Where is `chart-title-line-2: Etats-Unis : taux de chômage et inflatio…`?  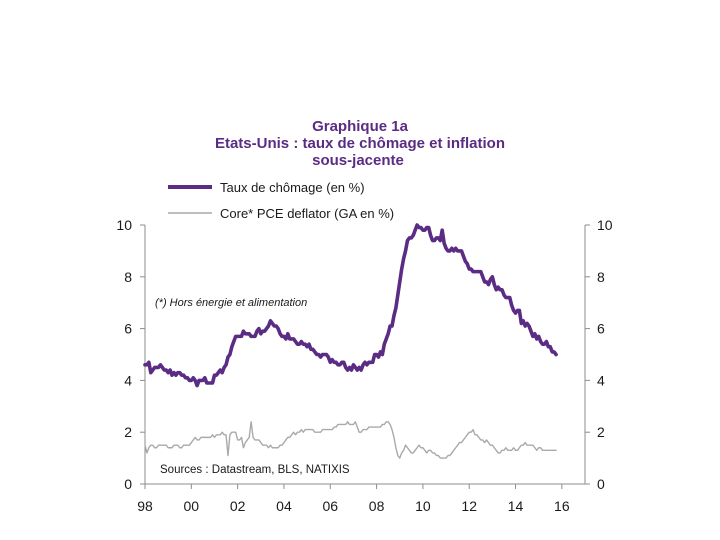 chart-title-line-2: Etats-Unis : taux de chômage et inflatio… is located at coordinates (360, 143).